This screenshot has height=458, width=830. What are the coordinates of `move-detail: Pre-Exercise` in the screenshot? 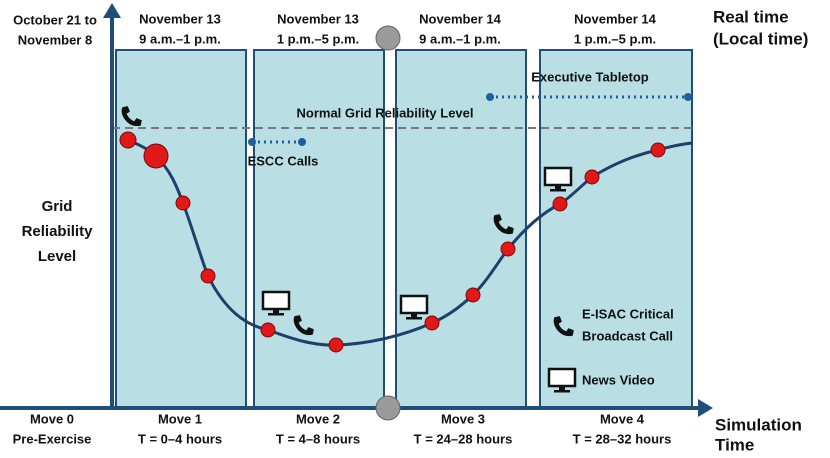 It's located at (52, 438).